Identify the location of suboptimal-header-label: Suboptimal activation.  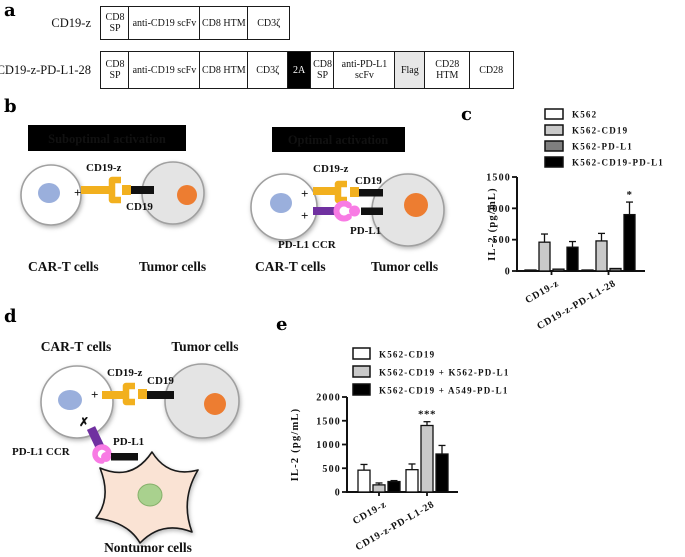
(107, 139).